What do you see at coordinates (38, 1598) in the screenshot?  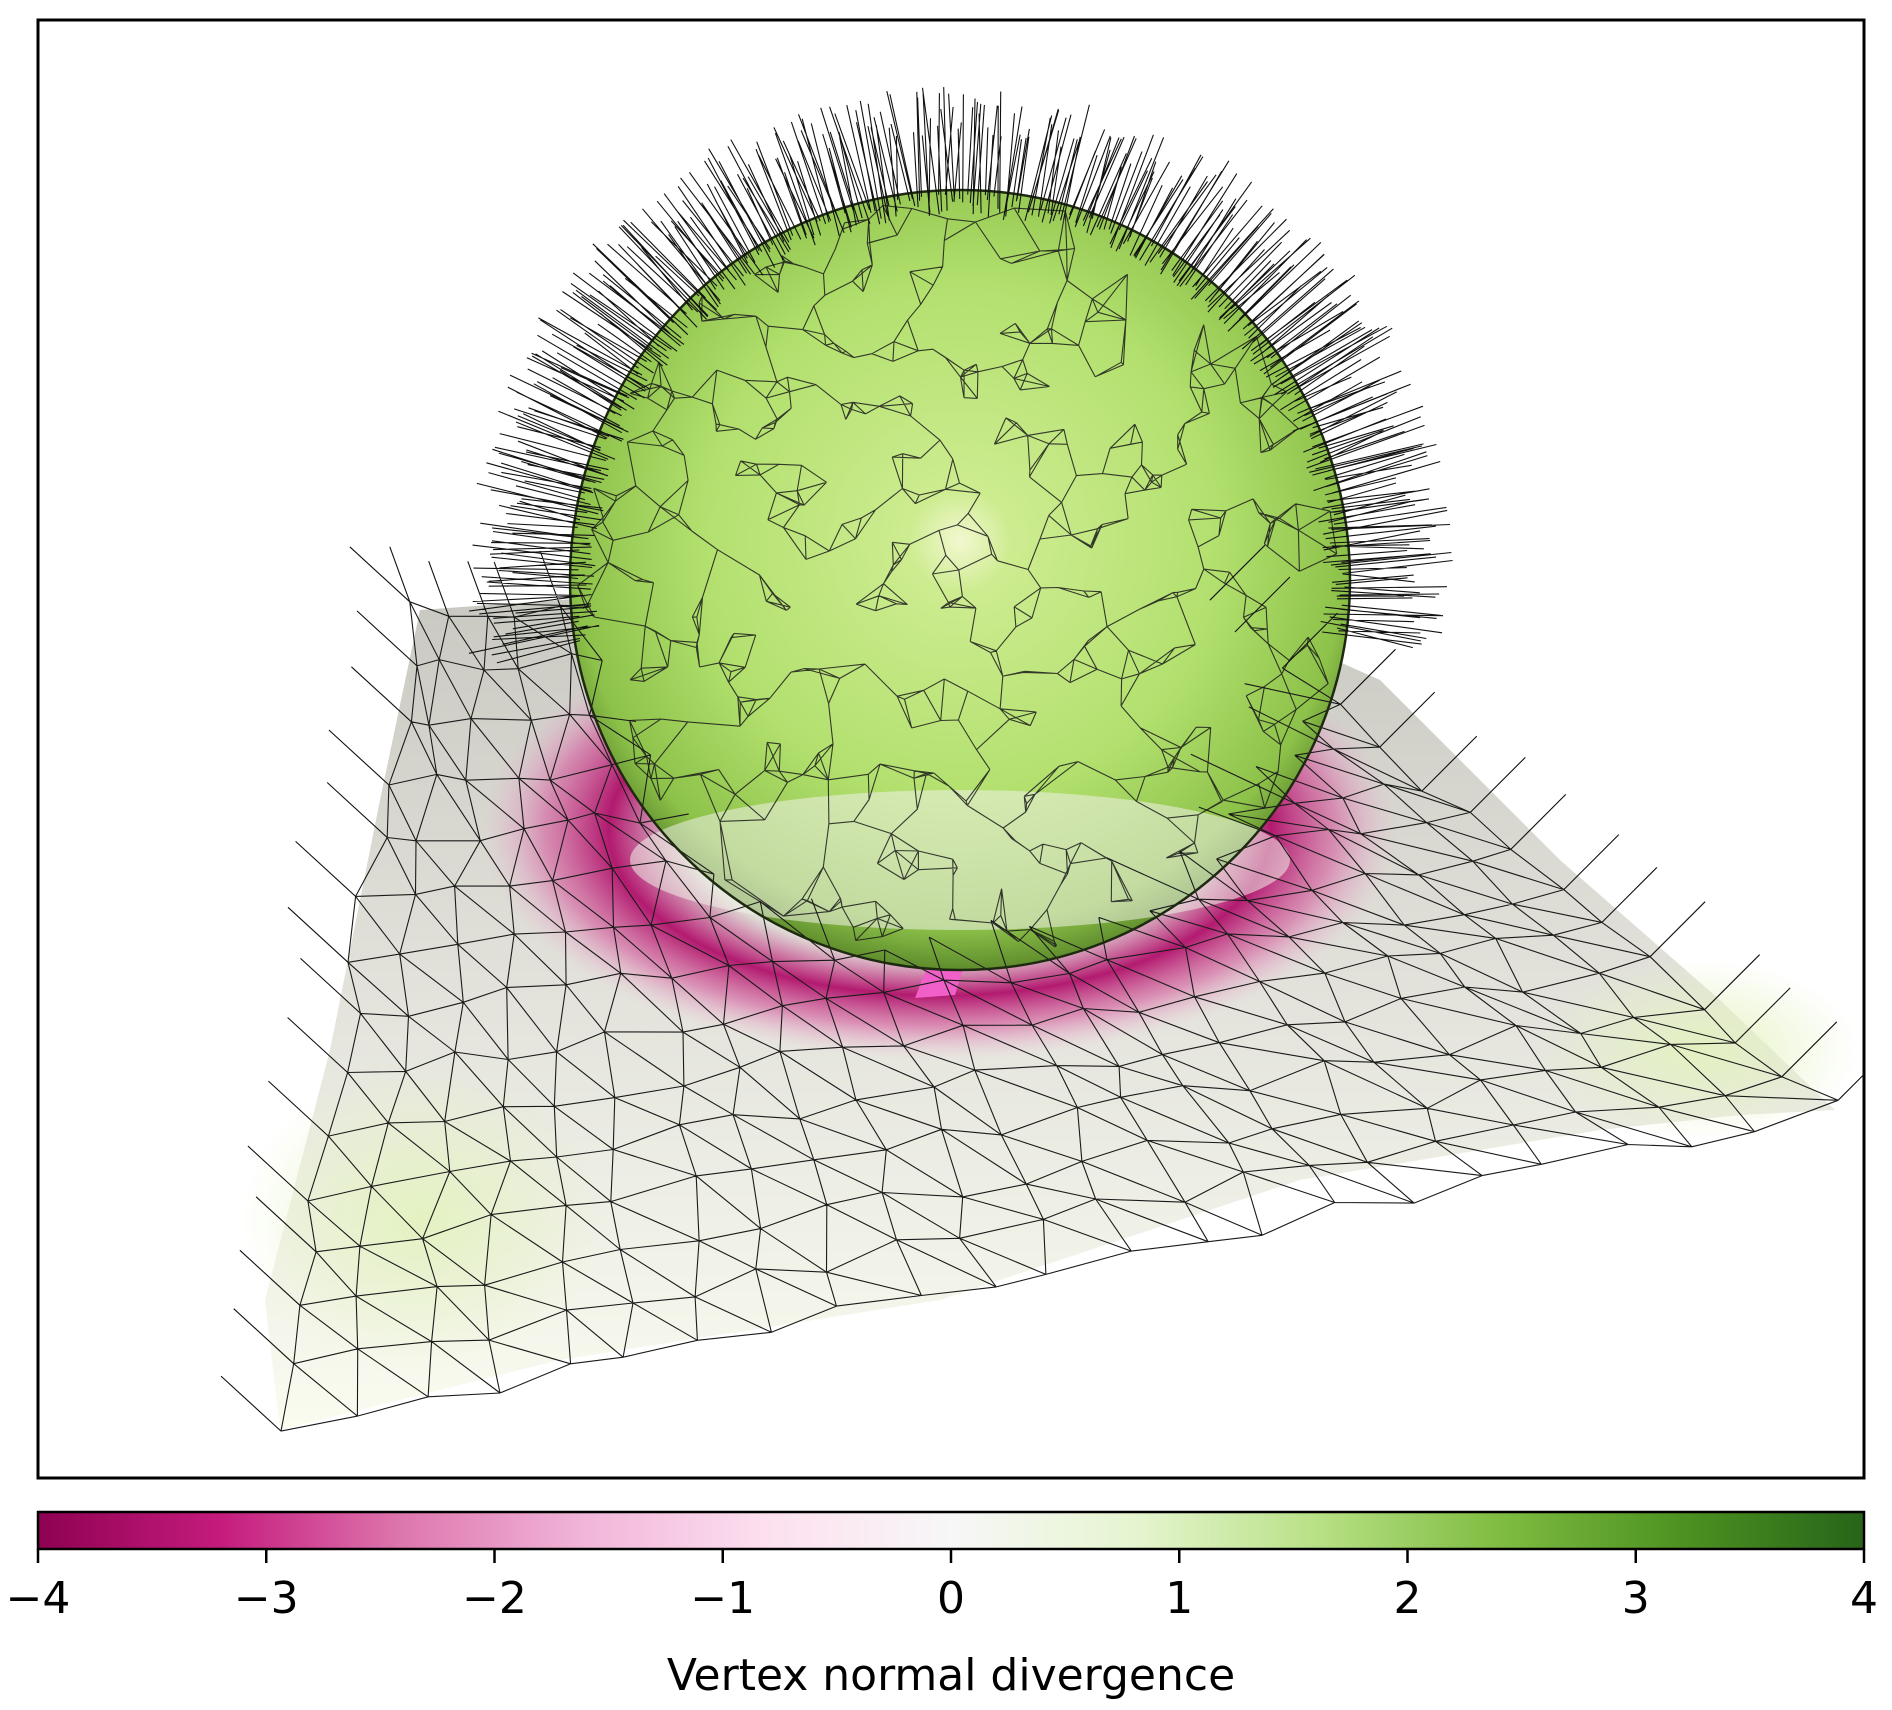 I see `colorbar-tick-label: −4` at bounding box center [38, 1598].